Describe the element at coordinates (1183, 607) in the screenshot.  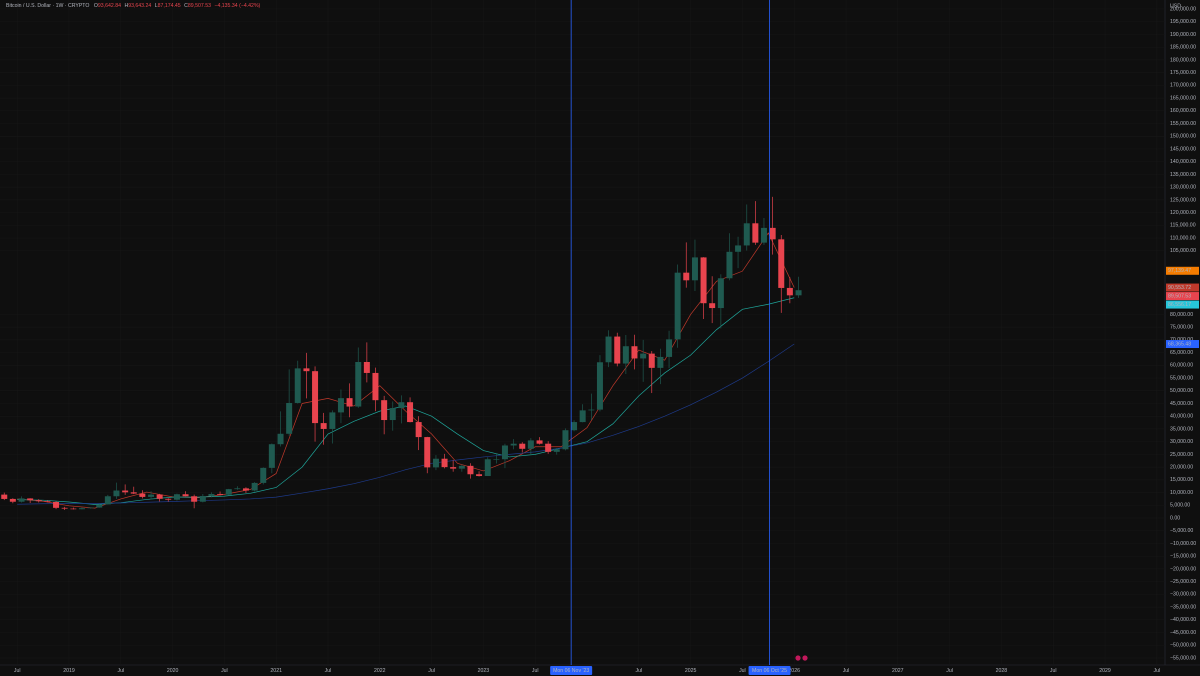
I see `y-tick-label: −35,000.00` at that location.